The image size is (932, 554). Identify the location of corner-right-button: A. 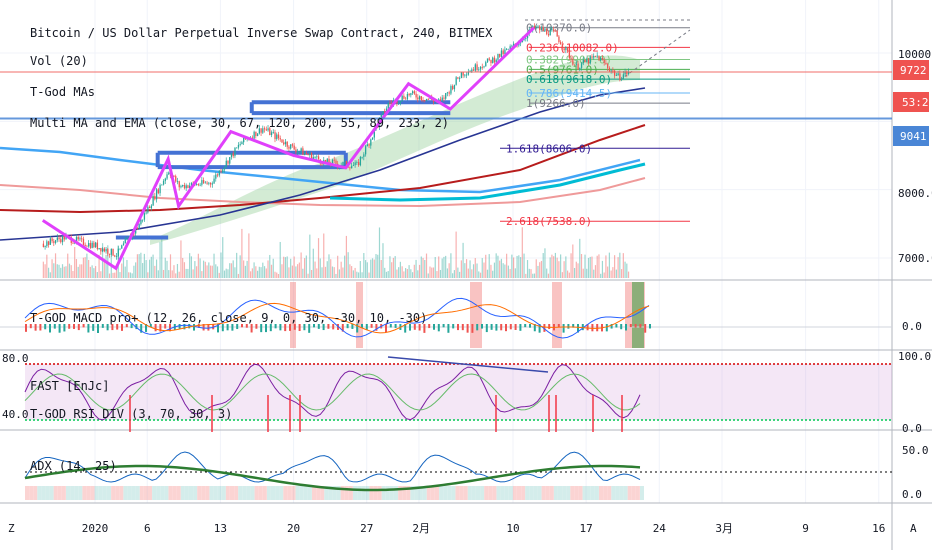
(913, 528).